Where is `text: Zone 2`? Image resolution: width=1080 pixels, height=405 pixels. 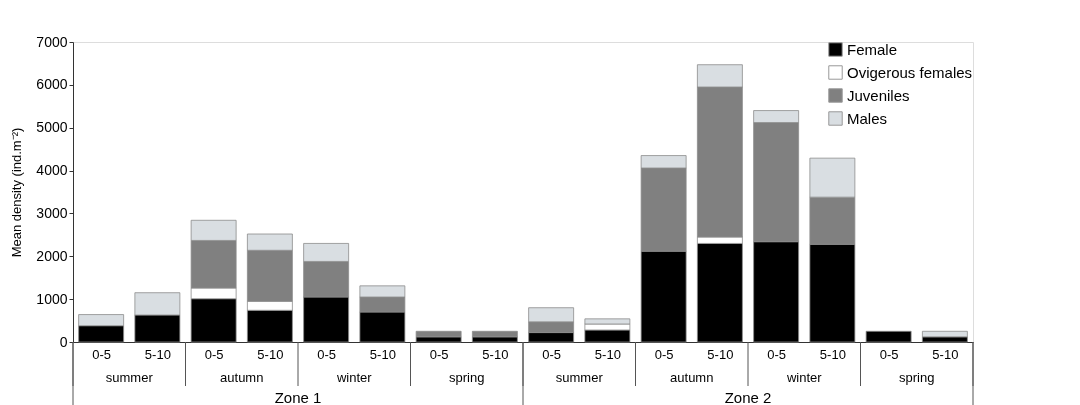 text: Zone 2 is located at coordinates (748, 397).